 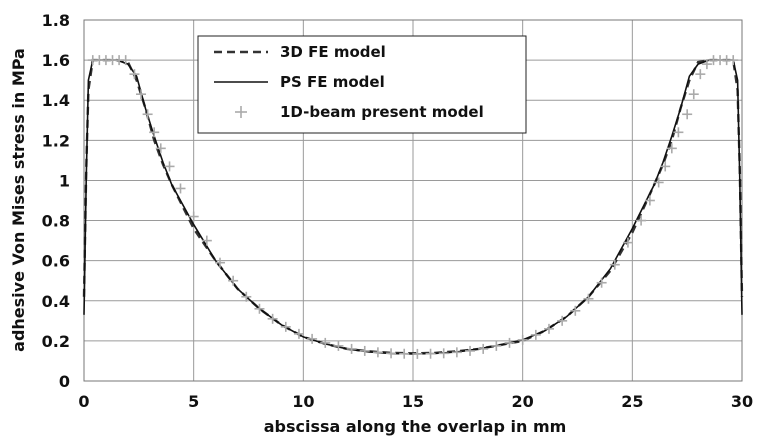 I want to click on y-axis-ticks: 0 0.2 0.4 0.6 0.8 1 1.2 1.4 1.6 1.8, so click(x=56, y=201).